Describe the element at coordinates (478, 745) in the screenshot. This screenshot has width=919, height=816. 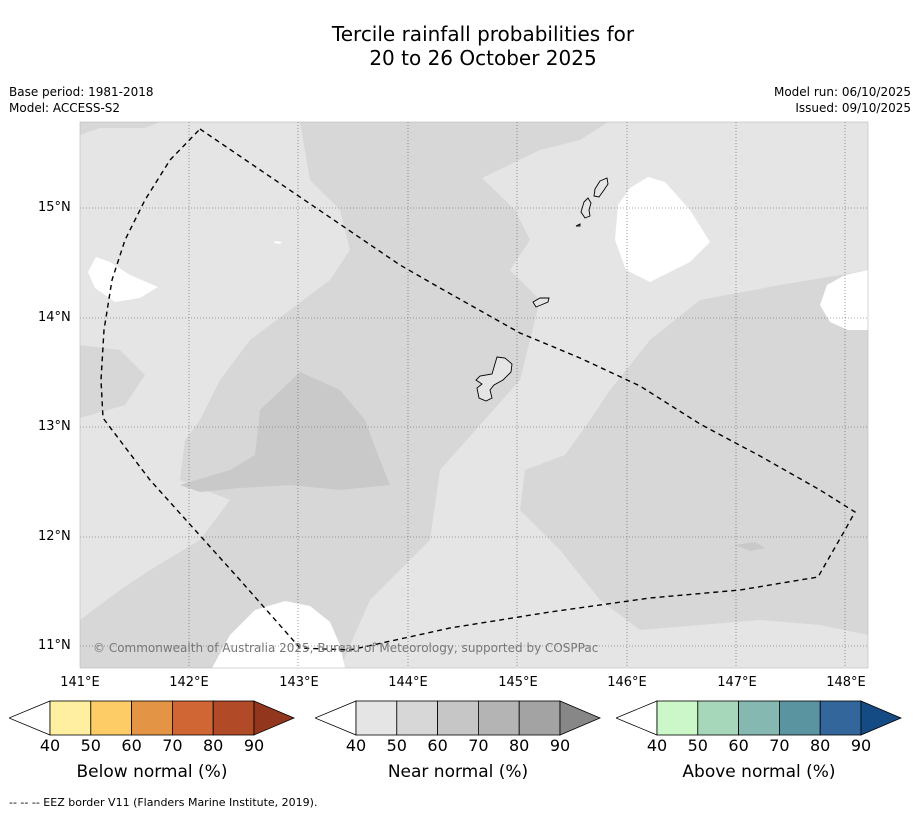
I see `near-normal-tick-label: 70` at that location.